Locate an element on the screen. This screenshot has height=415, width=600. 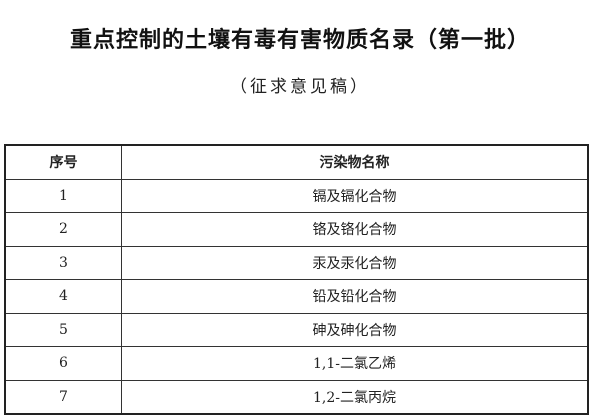
cell-serial-number: 6 is located at coordinates (63, 363).